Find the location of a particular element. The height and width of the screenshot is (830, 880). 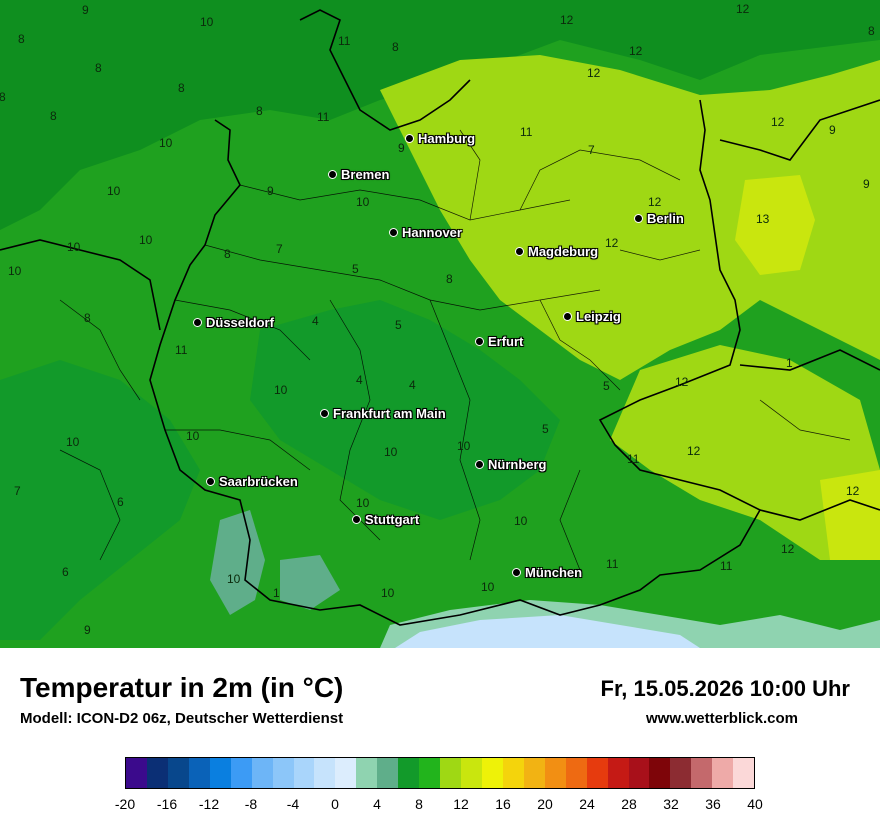

city-marker: Erfurt is located at coordinates (499, 341).